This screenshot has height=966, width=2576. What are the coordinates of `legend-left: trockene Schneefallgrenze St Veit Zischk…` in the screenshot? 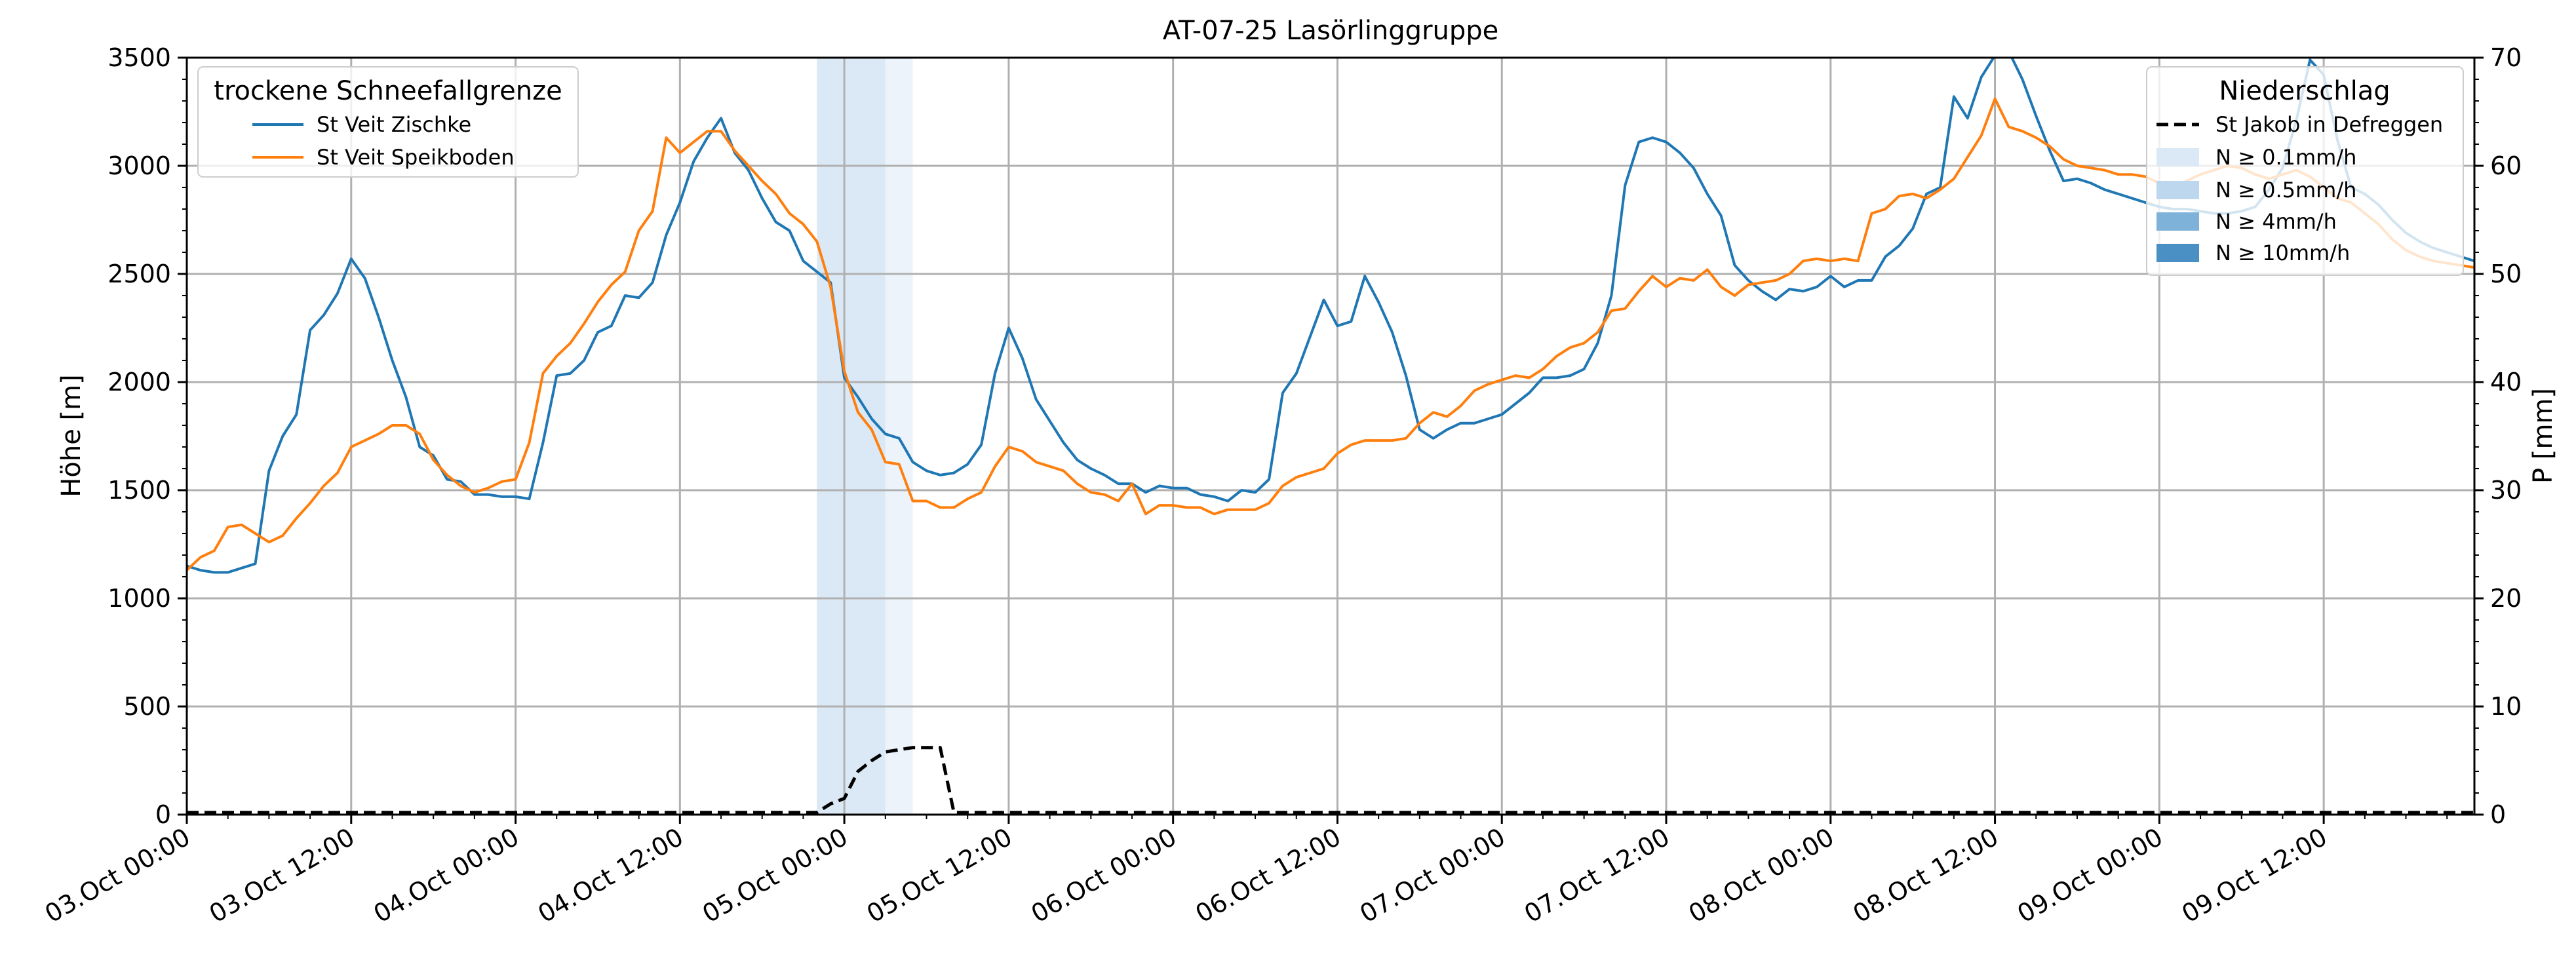 It's located at (388, 122).